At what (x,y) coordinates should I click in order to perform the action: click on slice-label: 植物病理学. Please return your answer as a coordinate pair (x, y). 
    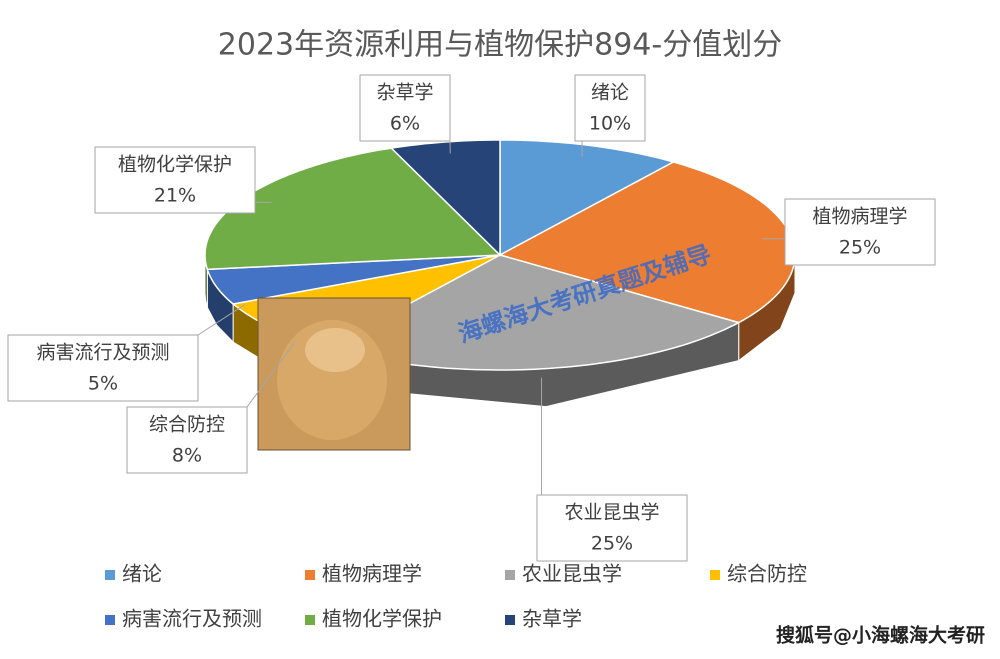
    Looking at the image, I should click on (859, 217).